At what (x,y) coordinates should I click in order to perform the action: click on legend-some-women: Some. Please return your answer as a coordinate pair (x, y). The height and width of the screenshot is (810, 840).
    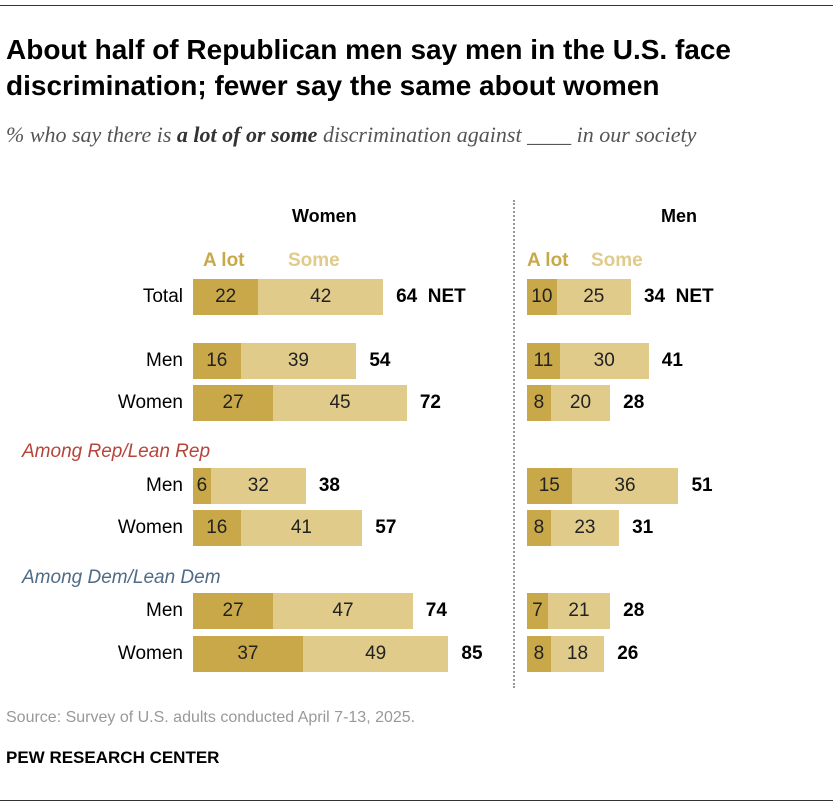
    Looking at the image, I should click on (314, 260).